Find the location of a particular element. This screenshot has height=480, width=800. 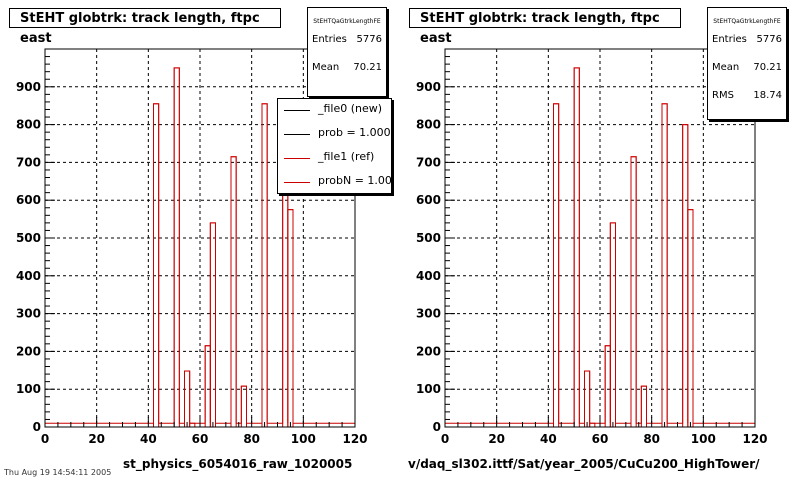

left-y-tick-label-1: 100 is located at coordinates (28, 389).